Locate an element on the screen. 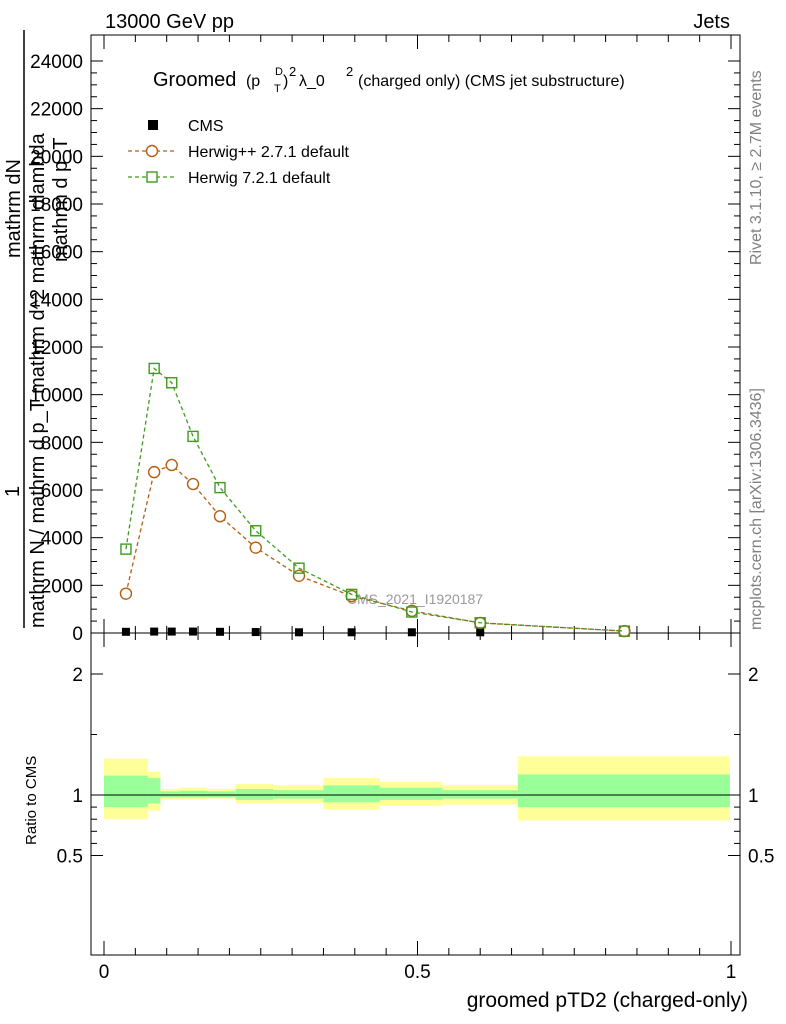  title-close: ) is located at coordinates (285, 81).